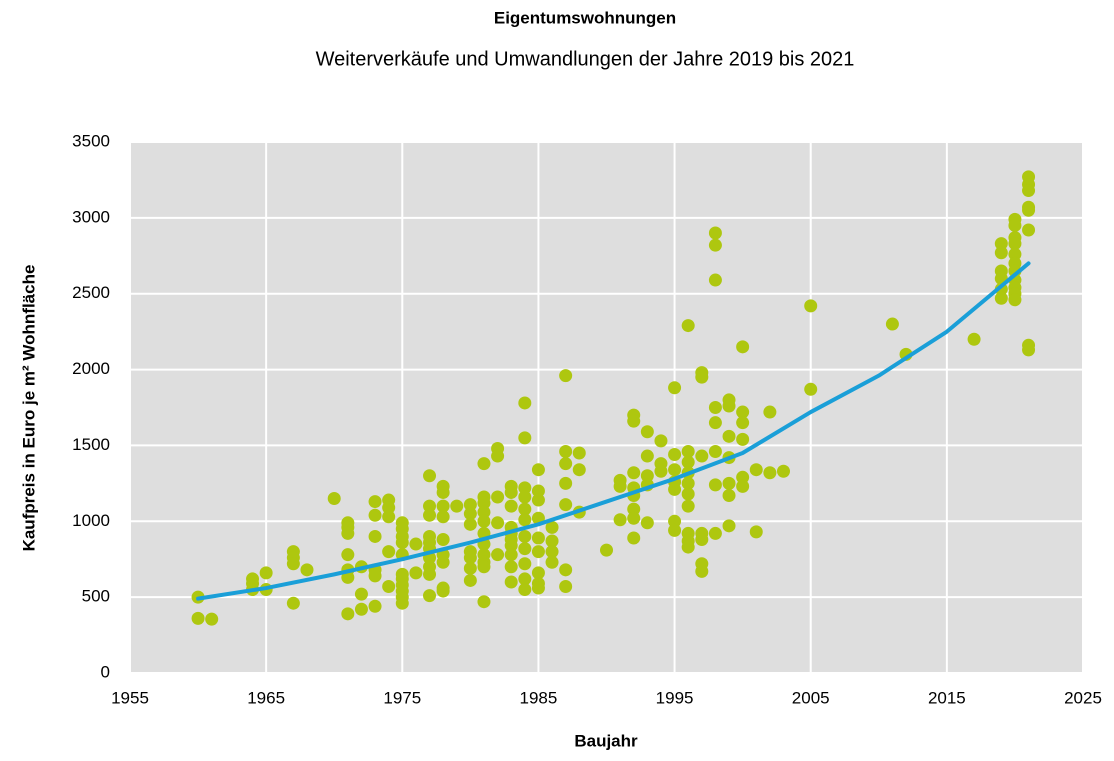 The height and width of the screenshot is (761, 1114). I want to click on x-tick-label: 2015, so click(947, 697).